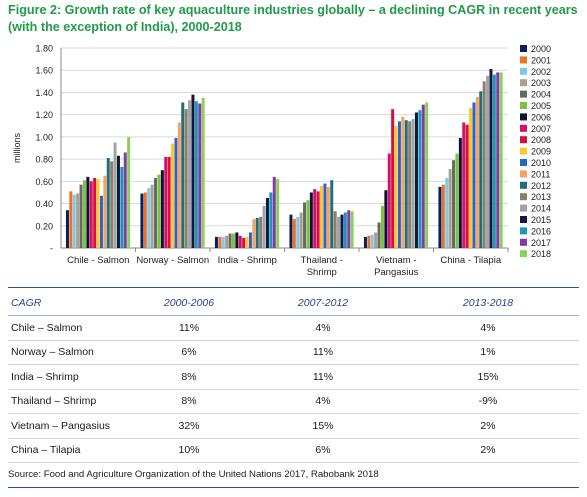 The height and width of the screenshot is (497, 587). I want to click on legend-label: 2004, so click(541, 95).